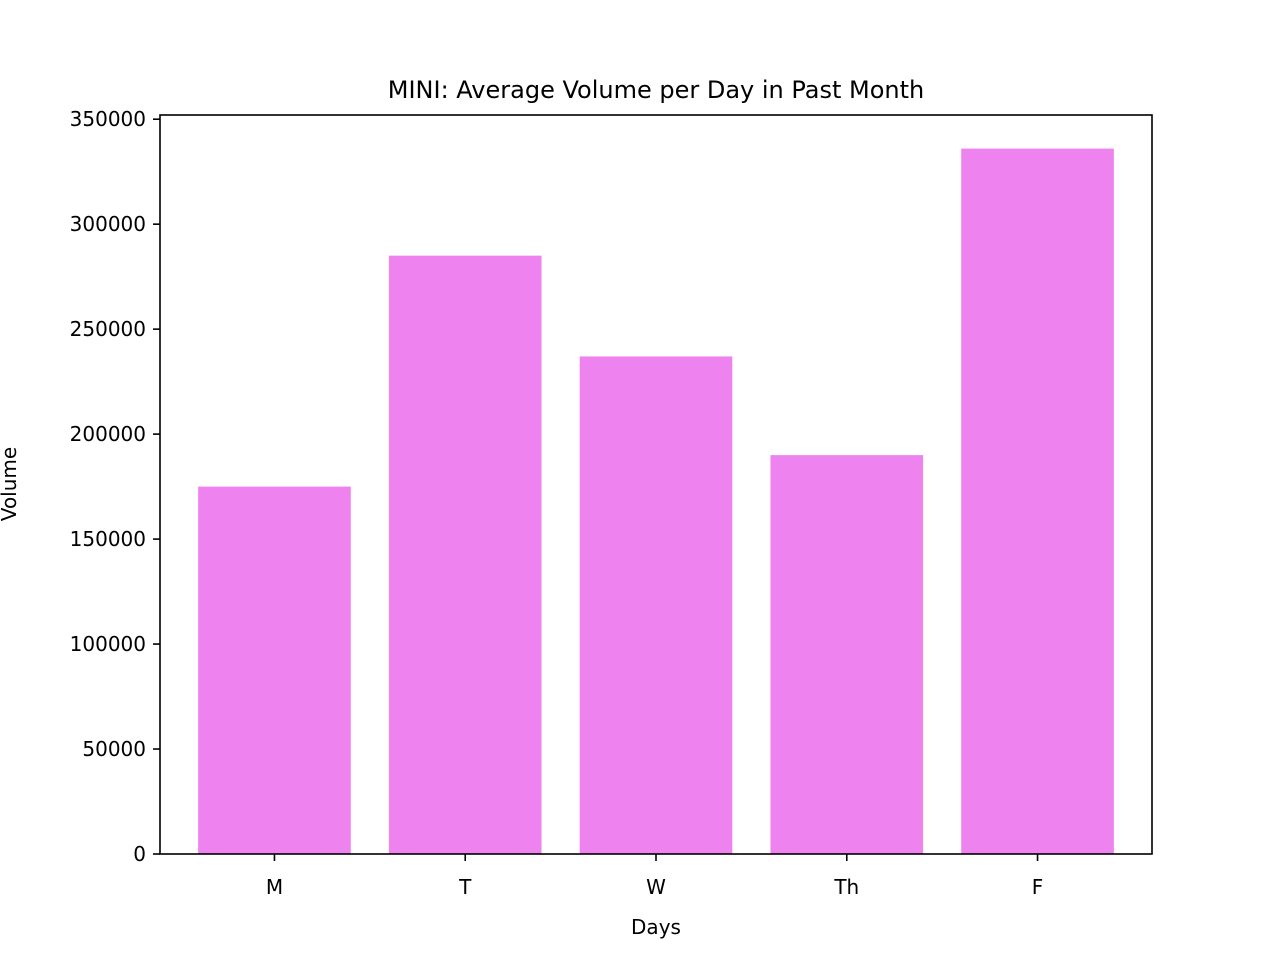 The height and width of the screenshot is (960, 1280). What do you see at coordinates (139, 854) in the screenshot?
I see `y-tick-label: 0` at bounding box center [139, 854].